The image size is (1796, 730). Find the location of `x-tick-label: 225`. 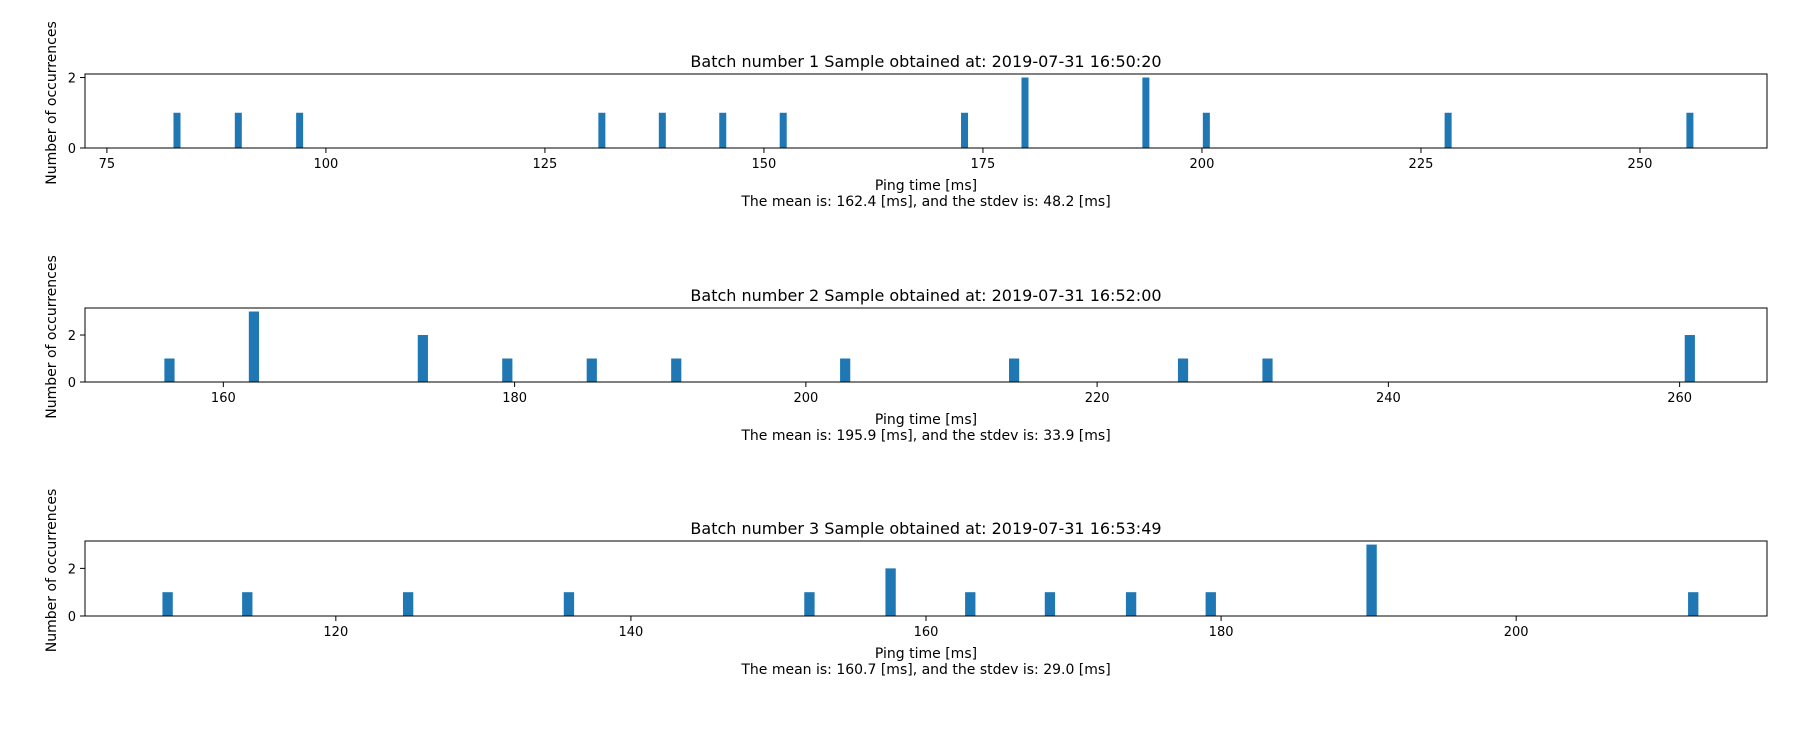

x-tick-label: 225 is located at coordinates (1421, 164).